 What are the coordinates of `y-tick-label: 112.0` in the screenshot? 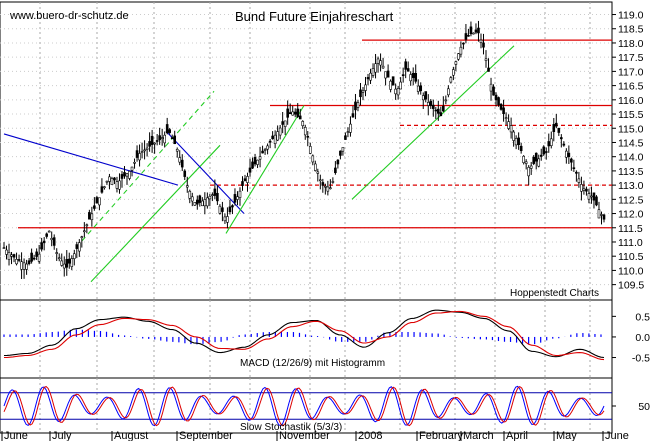 It's located at (631, 215).